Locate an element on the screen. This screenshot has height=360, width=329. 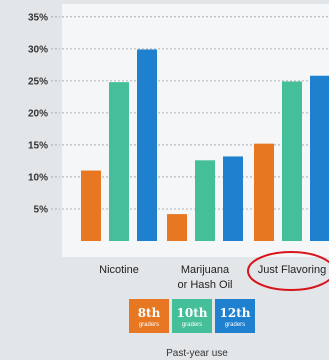
highlight-circle is located at coordinates (288, 271).